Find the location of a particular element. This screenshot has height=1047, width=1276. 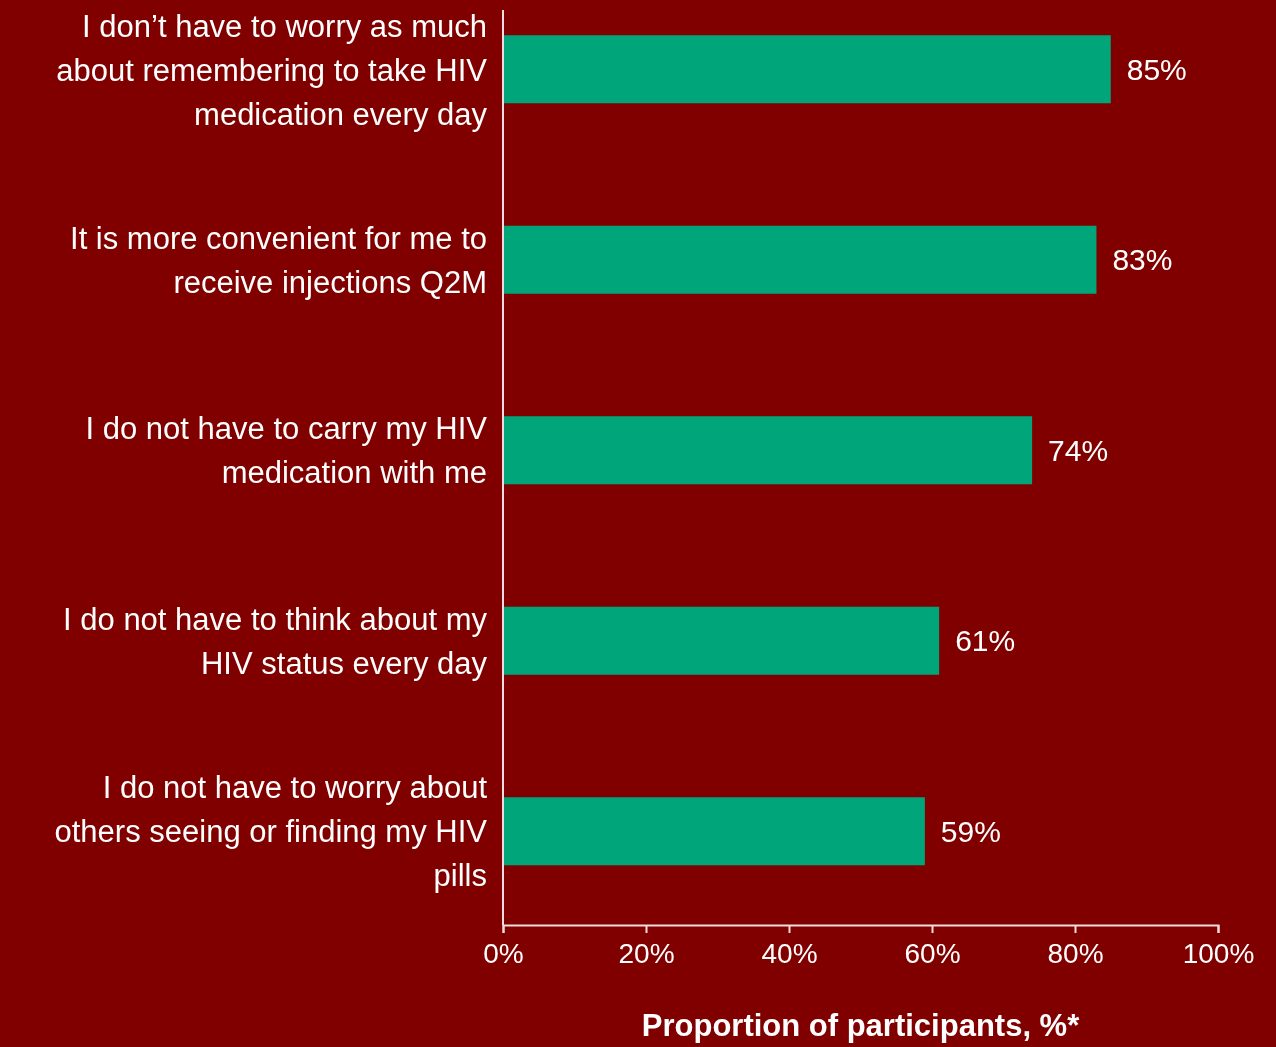

y-tick-label: I do not have to worry about others seeing or finding my HIV pills is located at coordinates (271, 832).